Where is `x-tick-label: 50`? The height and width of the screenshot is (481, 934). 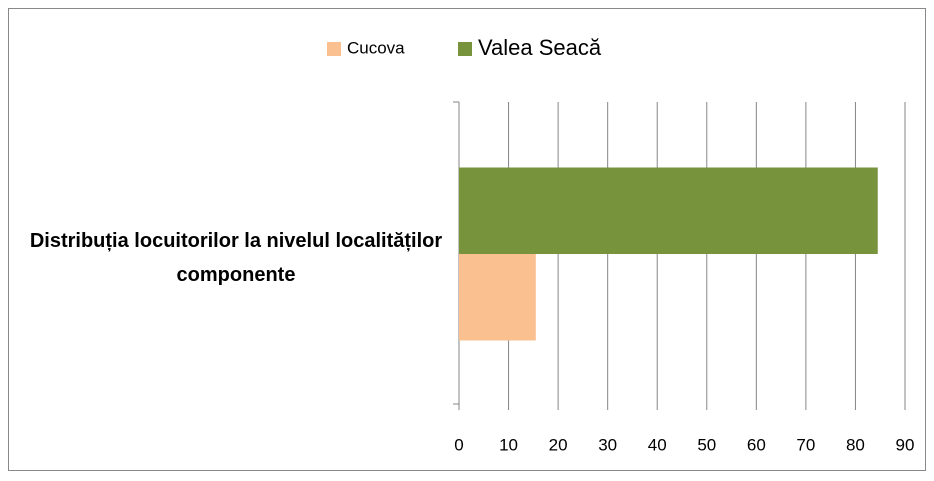
x-tick-label: 50 is located at coordinates (706, 444).